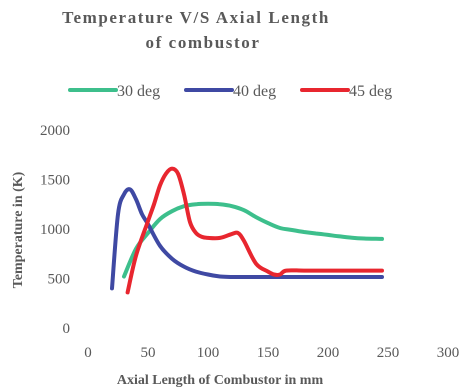  What do you see at coordinates (208, 353) in the screenshot?
I see `x-tick-label: 100` at bounding box center [208, 353].